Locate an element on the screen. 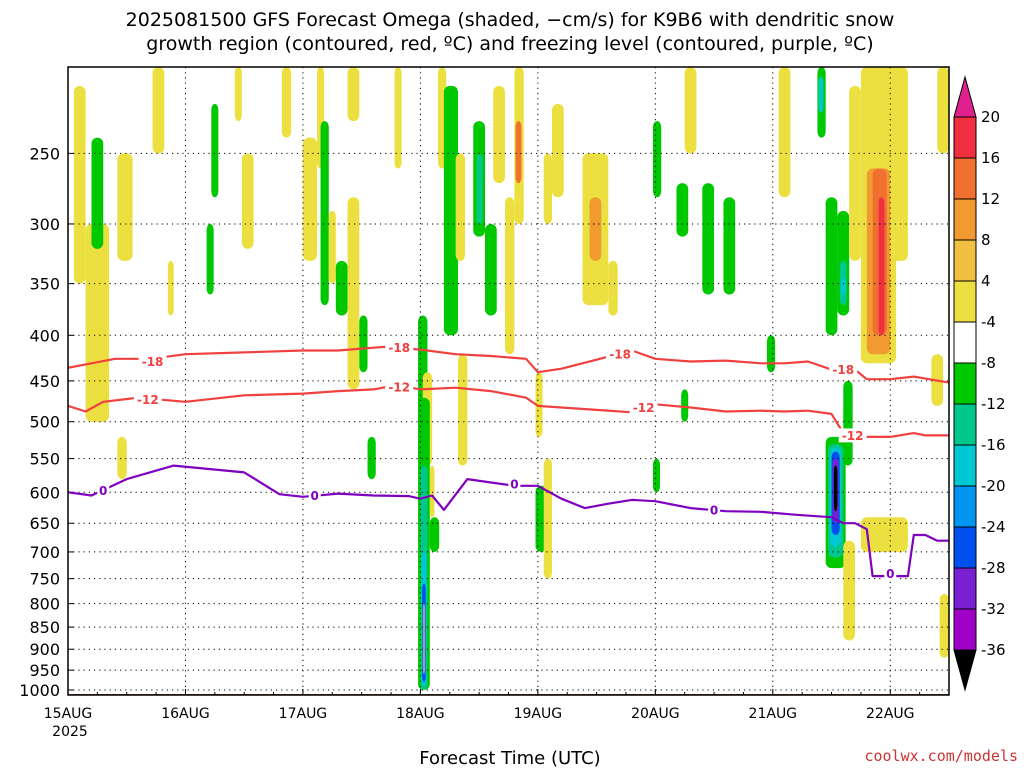  colorbar-tick-label: -12 is located at coordinates (993, 404).